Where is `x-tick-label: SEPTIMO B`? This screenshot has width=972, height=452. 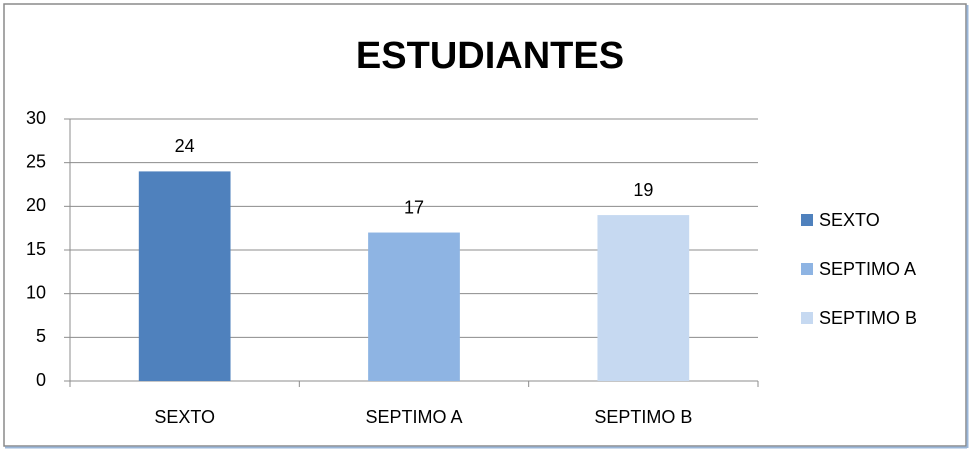 x-tick-label: SEPTIMO B is located at coordinates (643, 417).